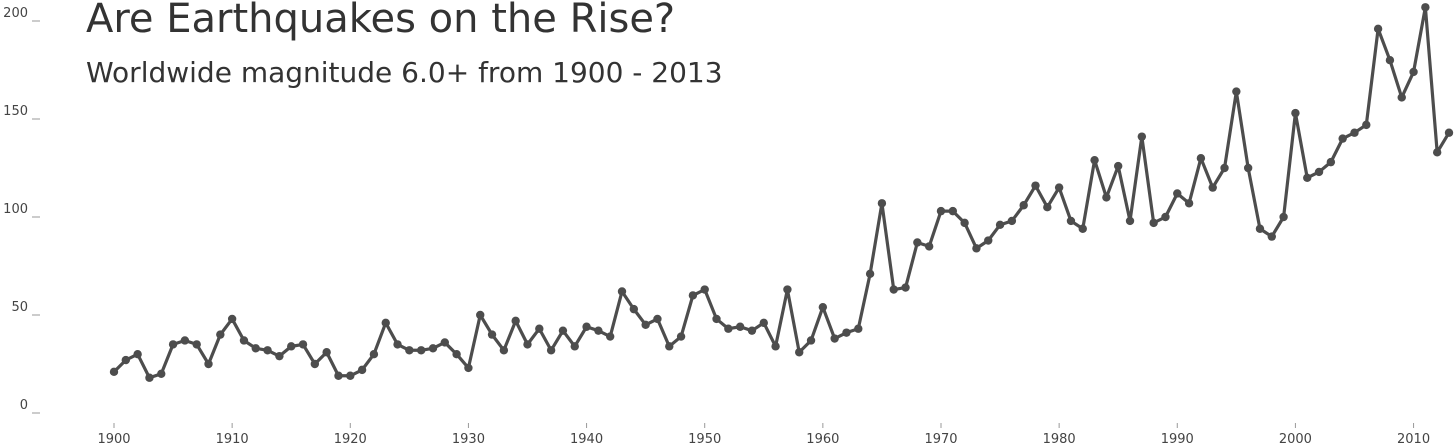  What do you see at coordinates (350, 375) in the screenshot?
I see `data-point-1920` at bounding box center [350, 375].